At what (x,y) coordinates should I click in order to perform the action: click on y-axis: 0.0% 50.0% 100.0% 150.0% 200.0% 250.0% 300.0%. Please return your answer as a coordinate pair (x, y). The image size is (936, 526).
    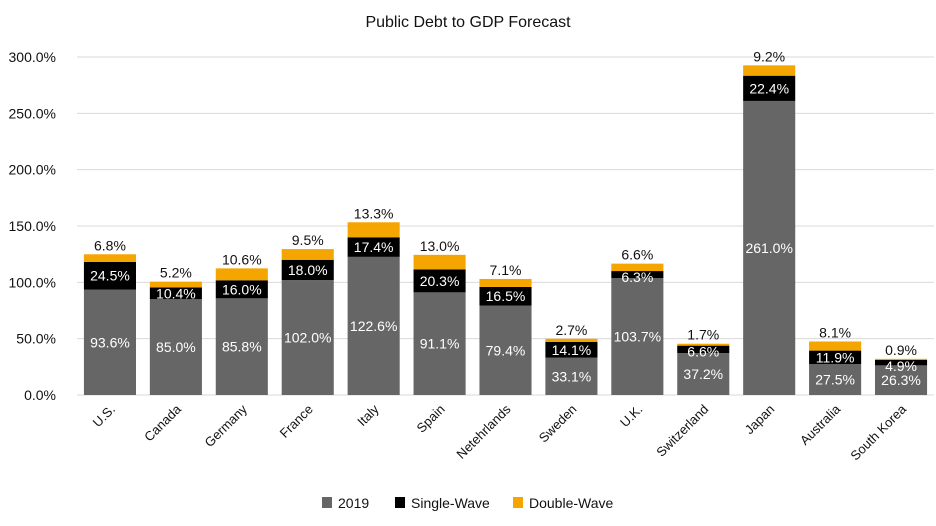
    Looking at the image, I should click on (32, 226).